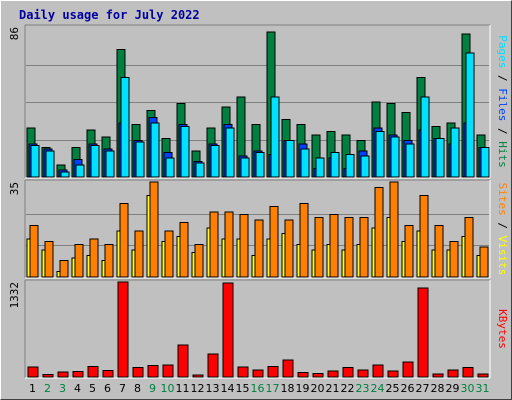 This screenshot has width=512, height=400. I want to click on x-tick-label: 2, so click(47, 388).